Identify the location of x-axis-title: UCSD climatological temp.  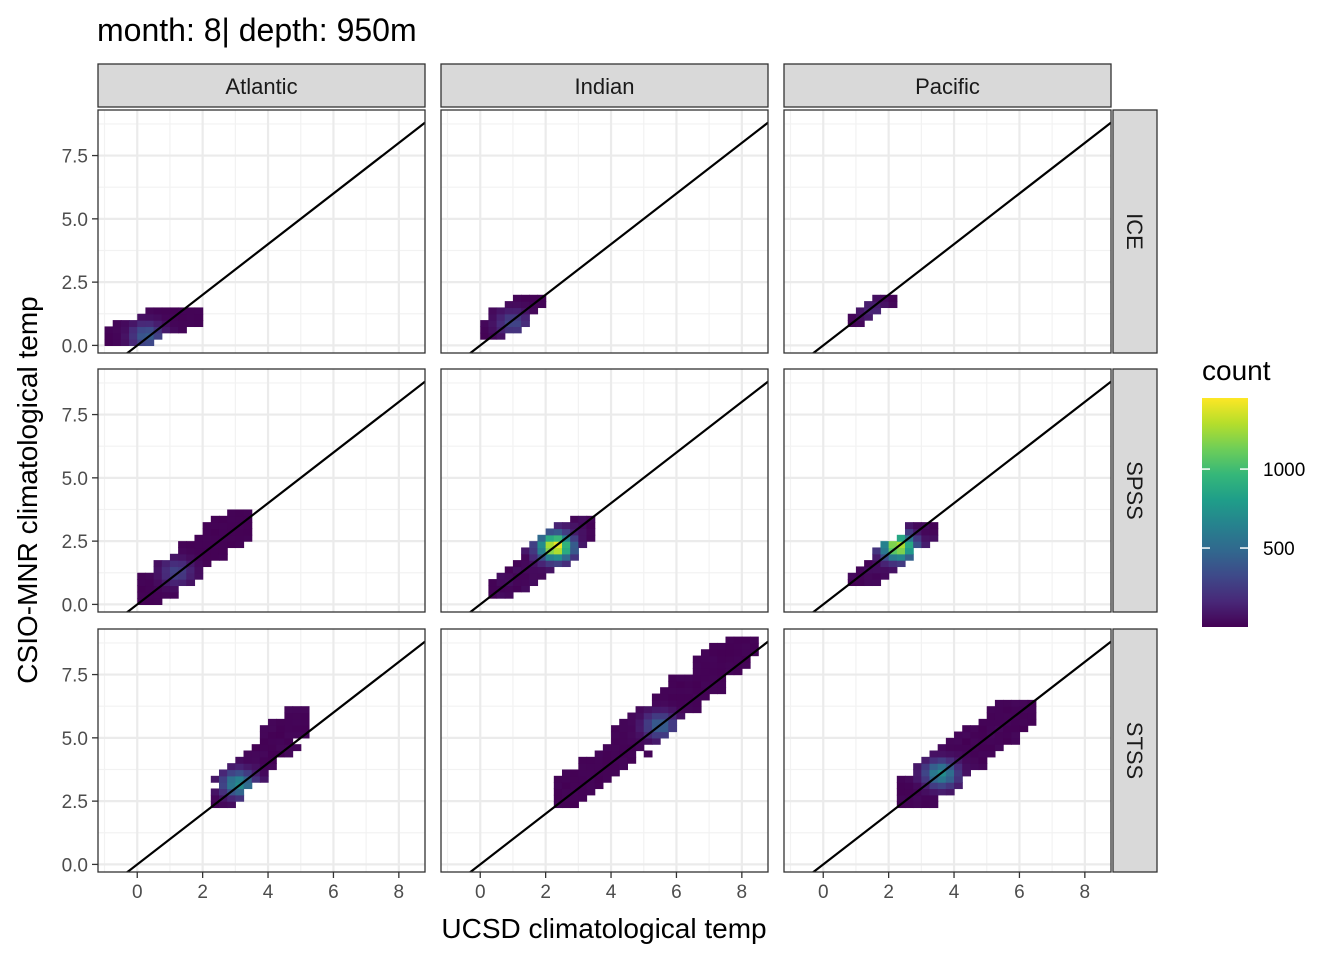
(603, 928).